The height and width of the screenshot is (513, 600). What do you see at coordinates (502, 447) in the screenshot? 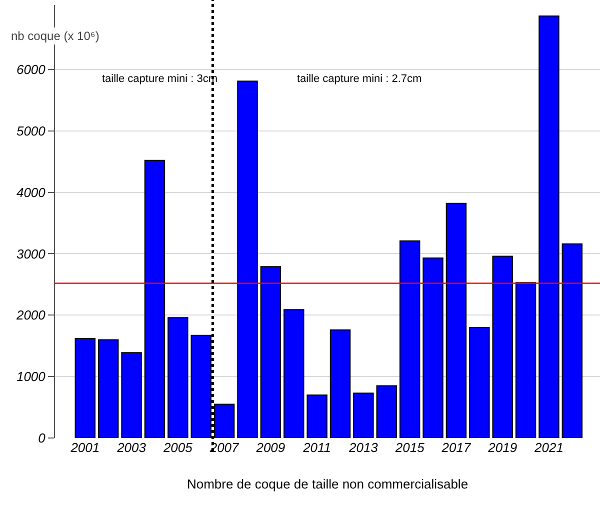
I see `x-tick-label: 2019` at bounding box center [502, 447].